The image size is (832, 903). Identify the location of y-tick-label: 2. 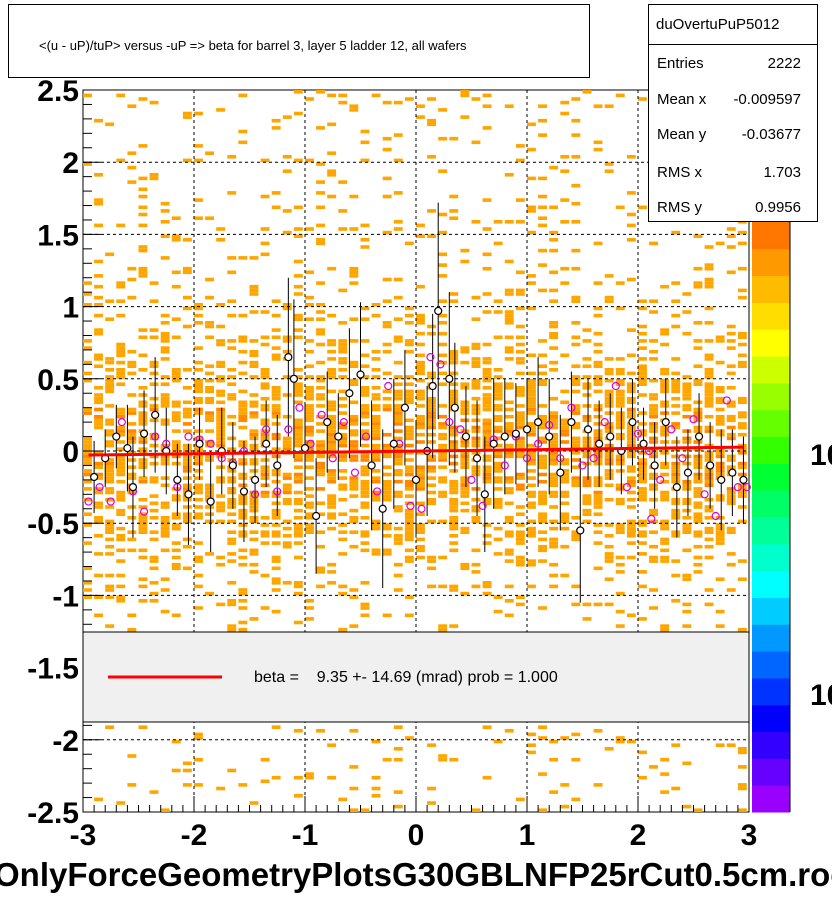
(70, 163).